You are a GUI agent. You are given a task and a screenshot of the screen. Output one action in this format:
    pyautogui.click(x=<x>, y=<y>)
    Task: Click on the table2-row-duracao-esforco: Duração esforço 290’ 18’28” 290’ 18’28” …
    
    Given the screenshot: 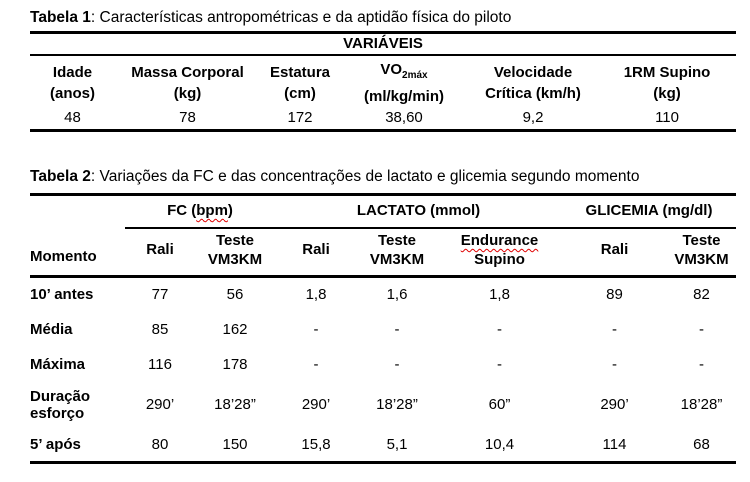 What is the action you would take?
    pyautogui.click(x=383, y=405)
    